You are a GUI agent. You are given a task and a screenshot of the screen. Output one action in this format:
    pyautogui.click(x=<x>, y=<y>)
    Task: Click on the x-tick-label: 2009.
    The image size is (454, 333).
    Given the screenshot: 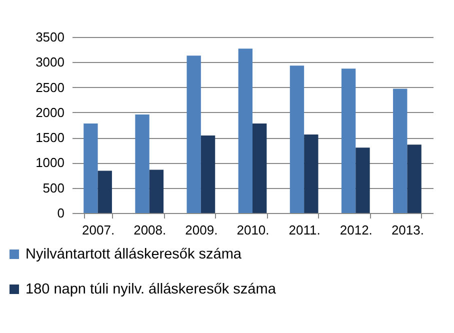 What is the action you would take?
    pyautogui.click(x=201, y=230)
    